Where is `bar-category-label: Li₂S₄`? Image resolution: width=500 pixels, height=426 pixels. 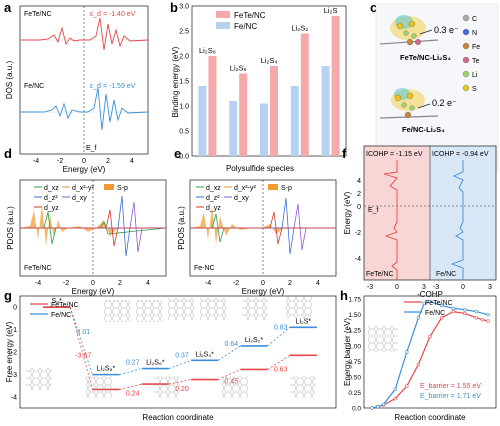
bar-category-label: Li₂S₄ is located at coordinates (269, 60).